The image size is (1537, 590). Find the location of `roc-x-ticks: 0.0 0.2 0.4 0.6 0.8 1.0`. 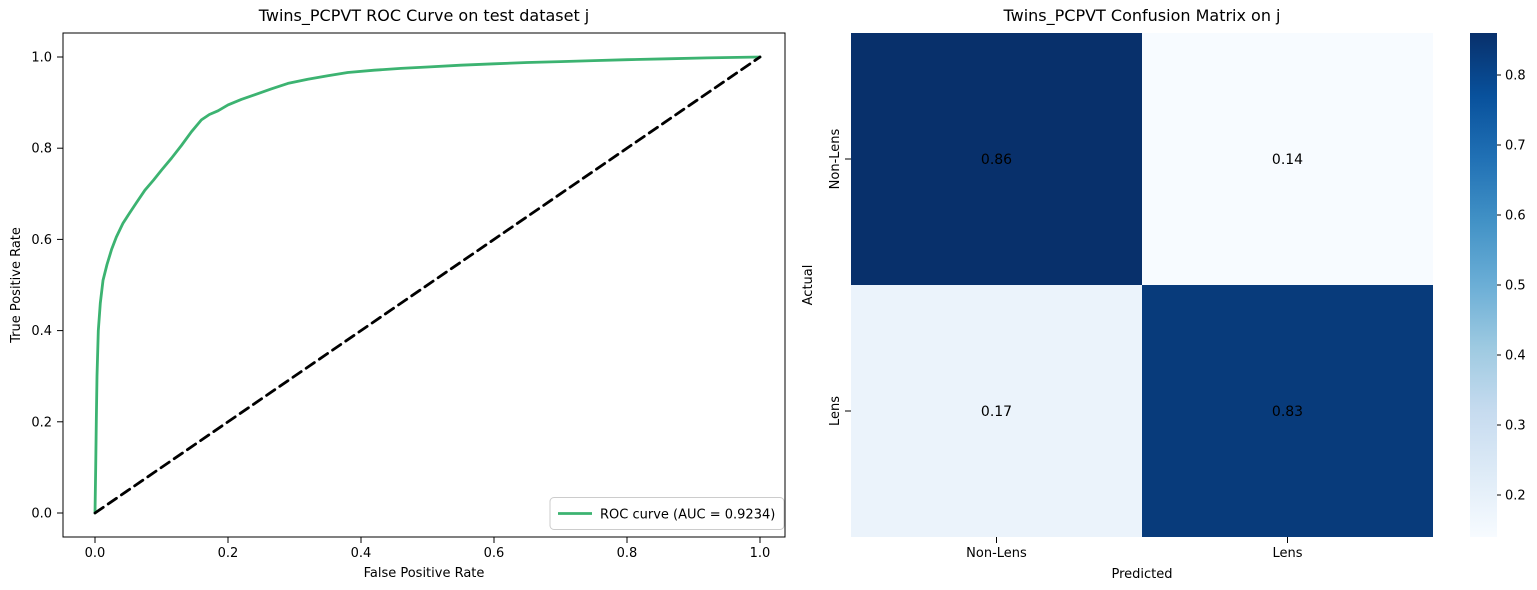

roc-x-ticks: 0.0 0.2 0.4 0.6 0.8 1.0 is located at coordinates (428, 549).